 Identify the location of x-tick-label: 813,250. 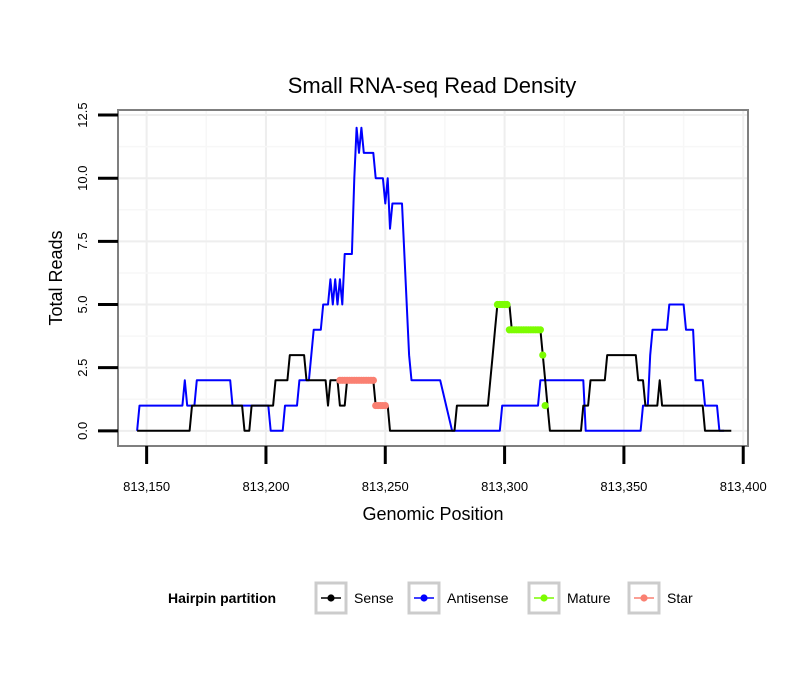
(385, 486).